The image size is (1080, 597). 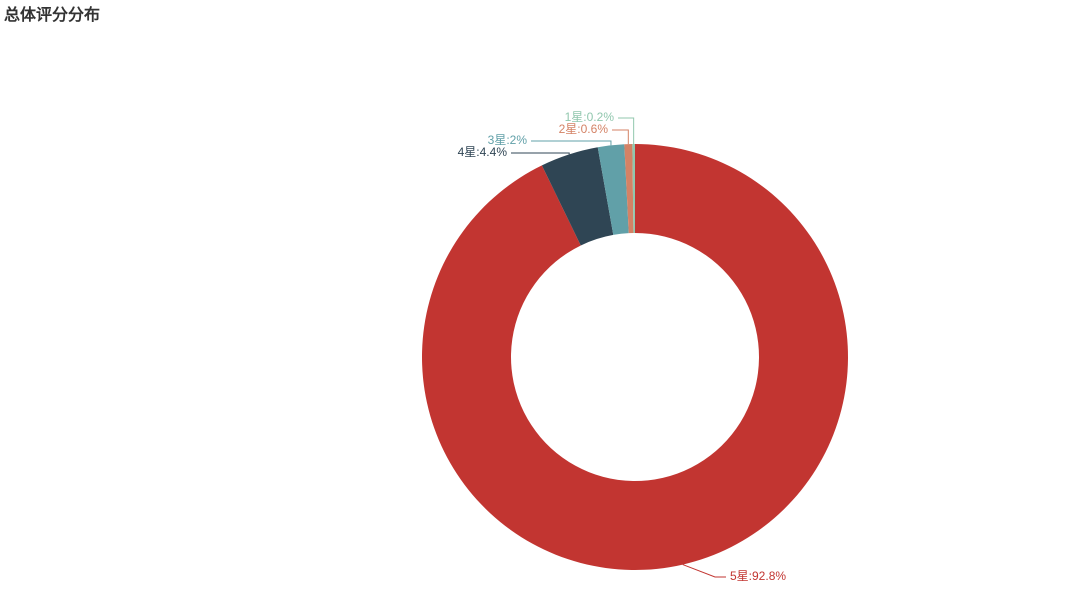 I want to click on data-label: 3星:2%, so click(x=508, y=140).